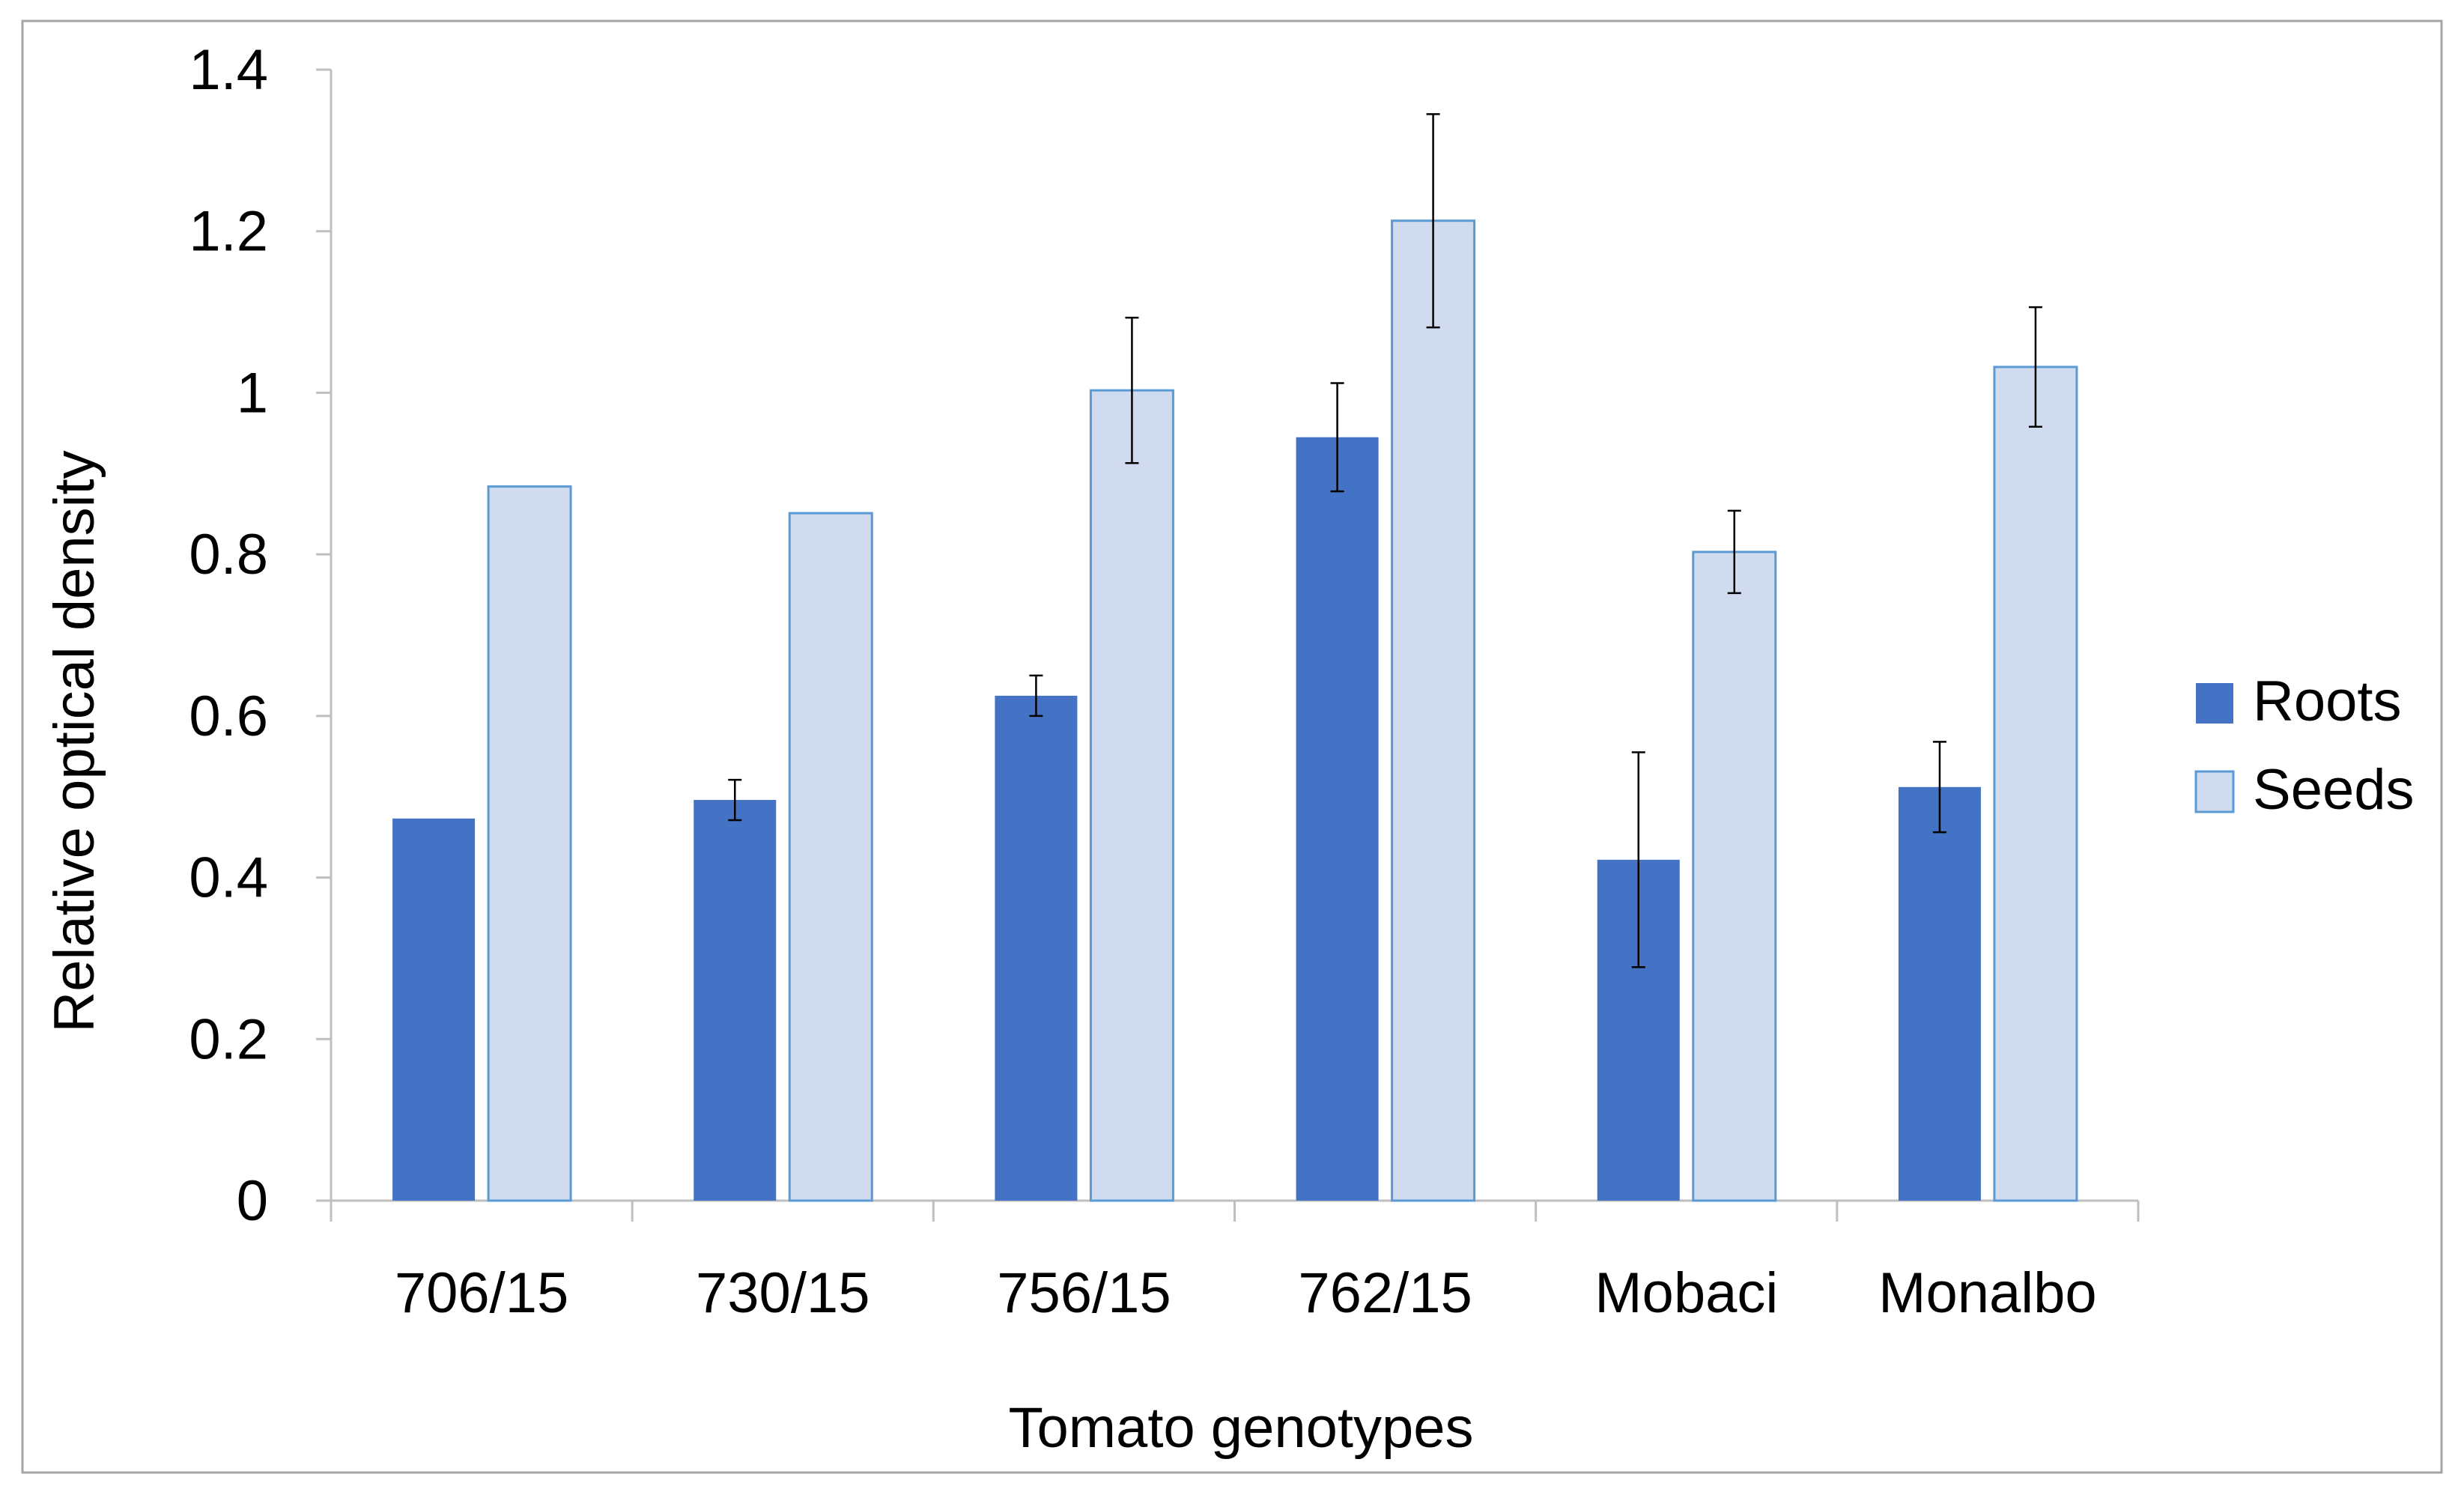 Image resolution: width=2464 pixels, height=1498 pixels. I want to click on x-tick-label: Mobaci, so click(1686, 1293).